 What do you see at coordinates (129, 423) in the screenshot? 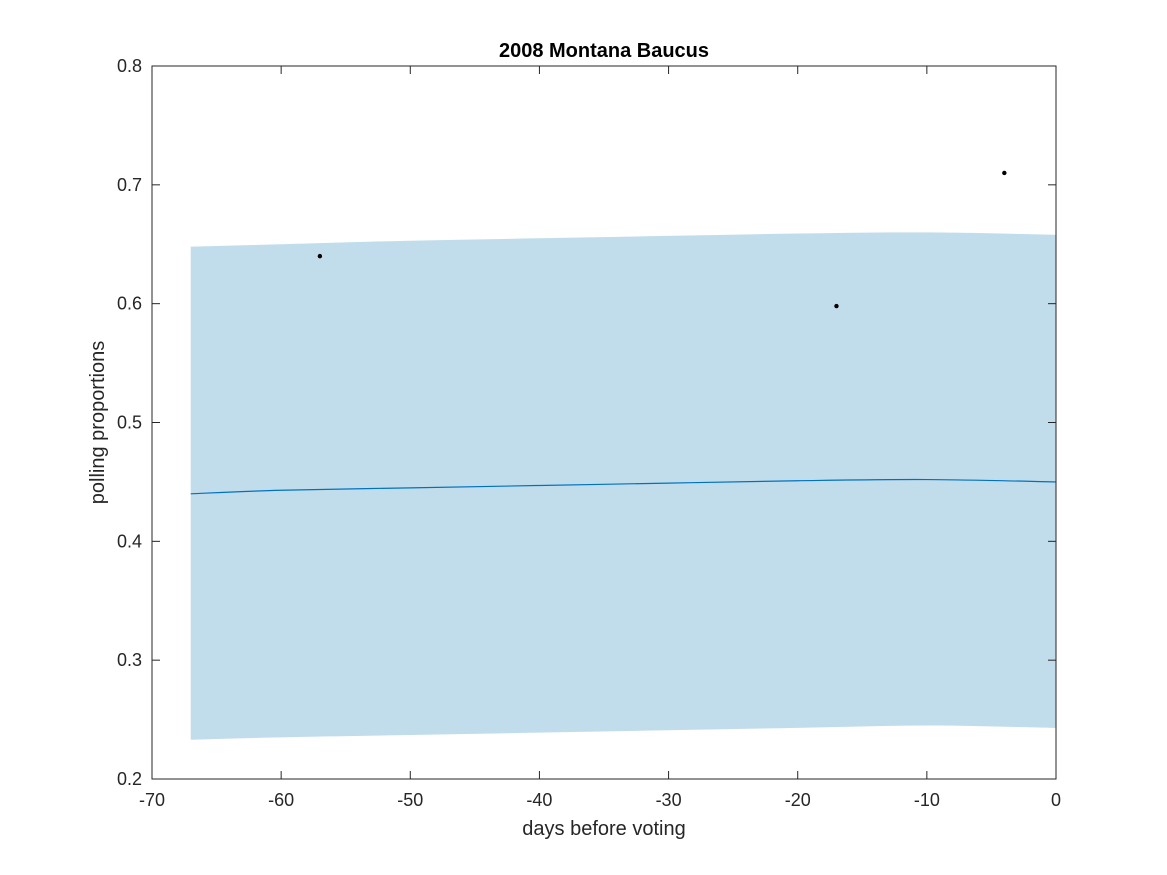
I see `y-tick-label: 0.5` at bounding box center [129, 423].